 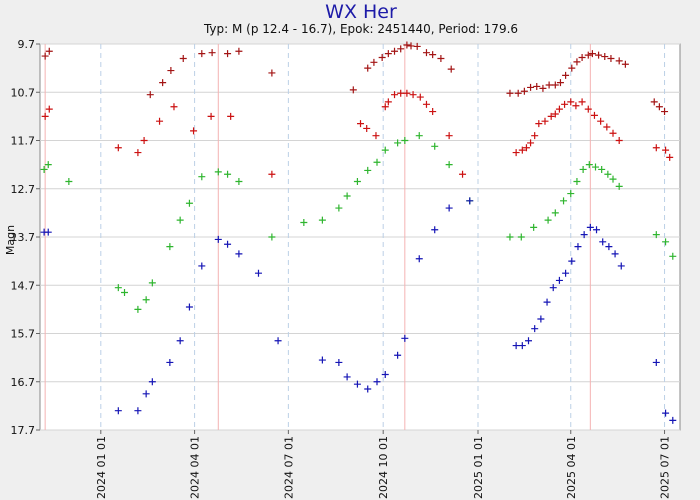 What do you see at coordinates (23, 92) in the screenshot?
I see `y-tick-label: 10.7` at bounding box center [23, 92].